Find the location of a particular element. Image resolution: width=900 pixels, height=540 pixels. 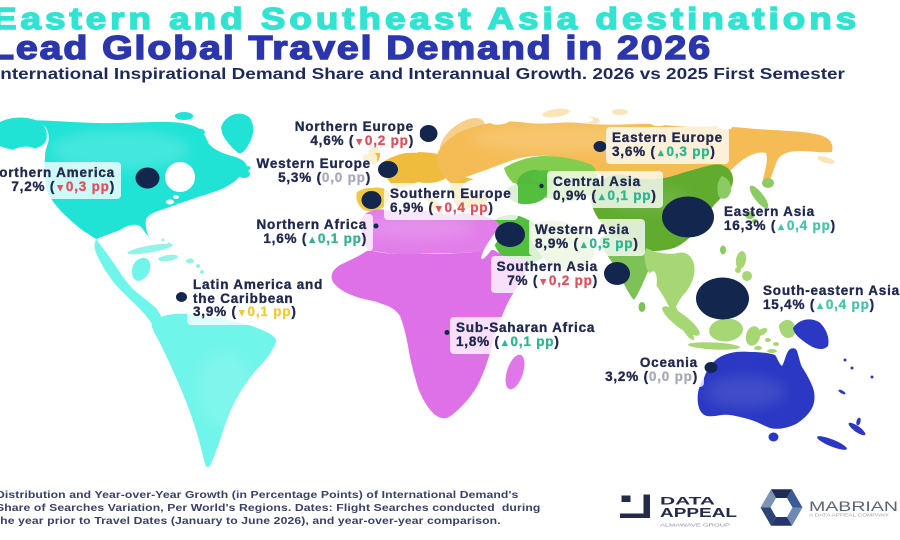

svg-text: APPEAL is located at coordinates (699, 513).